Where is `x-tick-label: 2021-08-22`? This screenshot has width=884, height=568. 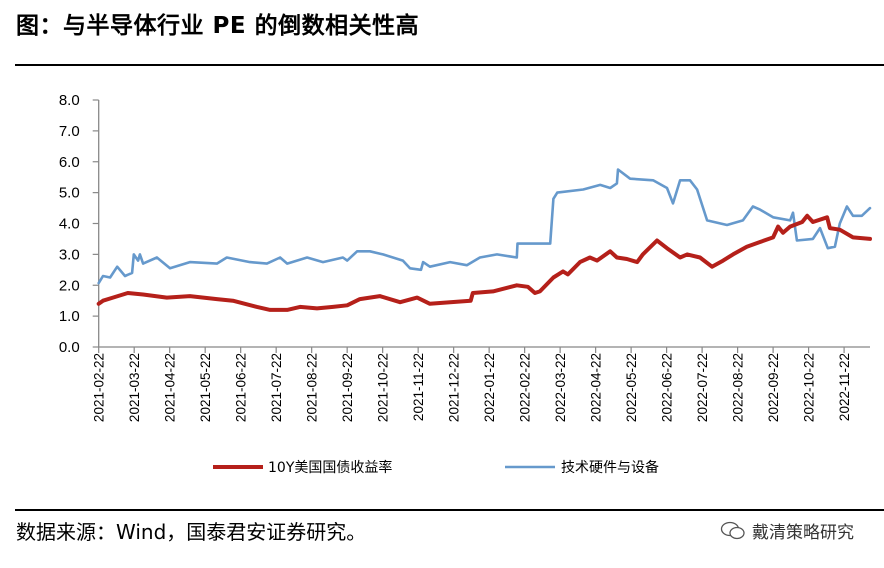
x-tick-label: 2021-08-22 is located at coordinates (312, 387).